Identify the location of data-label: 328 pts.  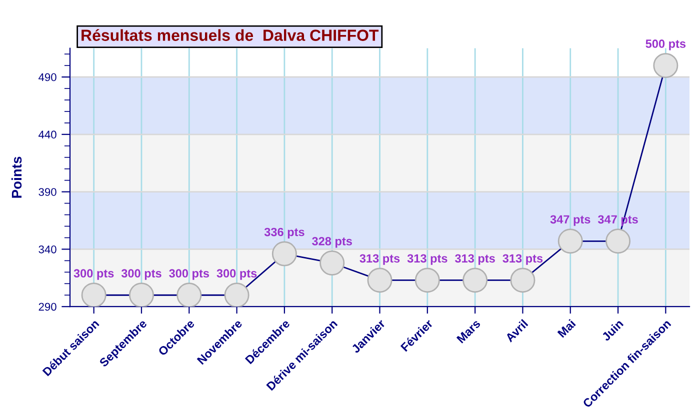
(332, 242).